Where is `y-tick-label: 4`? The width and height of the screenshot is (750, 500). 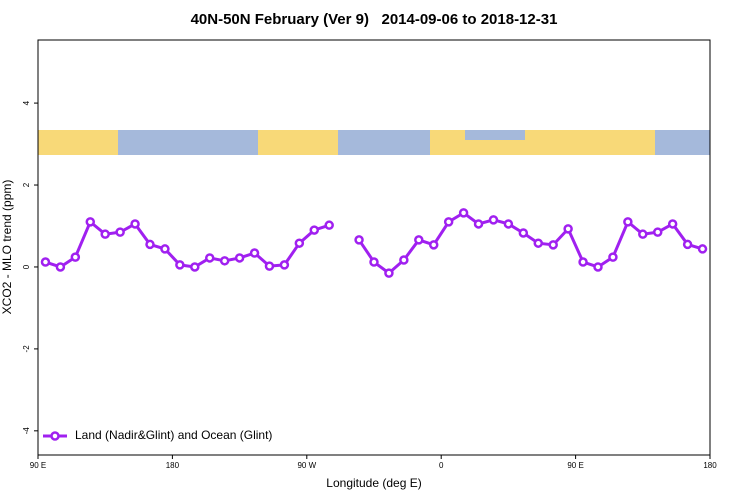
y-tick-label: 4 is located at coordinates (26, 102).